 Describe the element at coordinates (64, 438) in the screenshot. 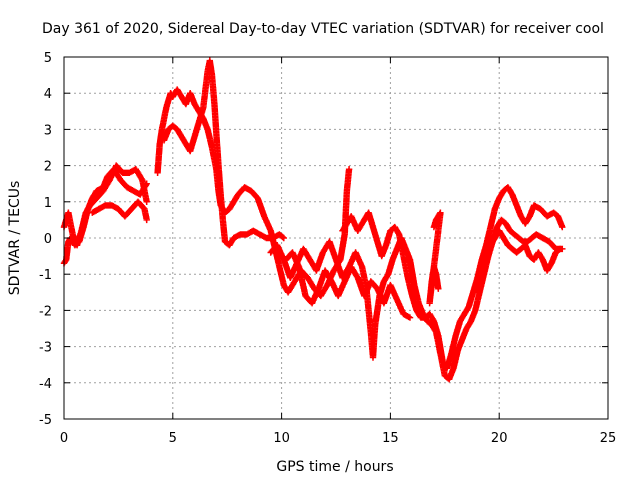

I see `x-tick-label: 0` at that location.